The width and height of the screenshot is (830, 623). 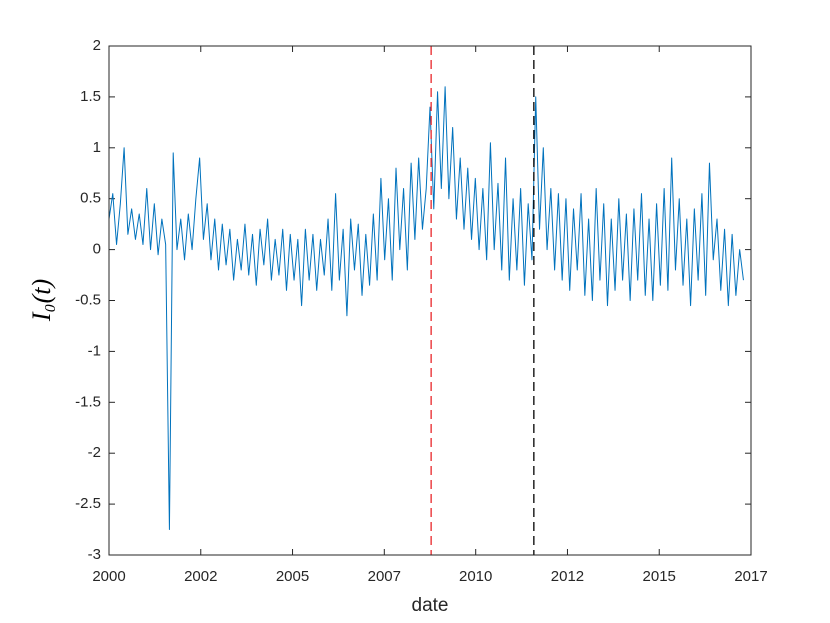 What do you see at coordinates (88, 299) in the screenshot?
I see `y-tick-label: -0.5` at bounding box center [88, 299].